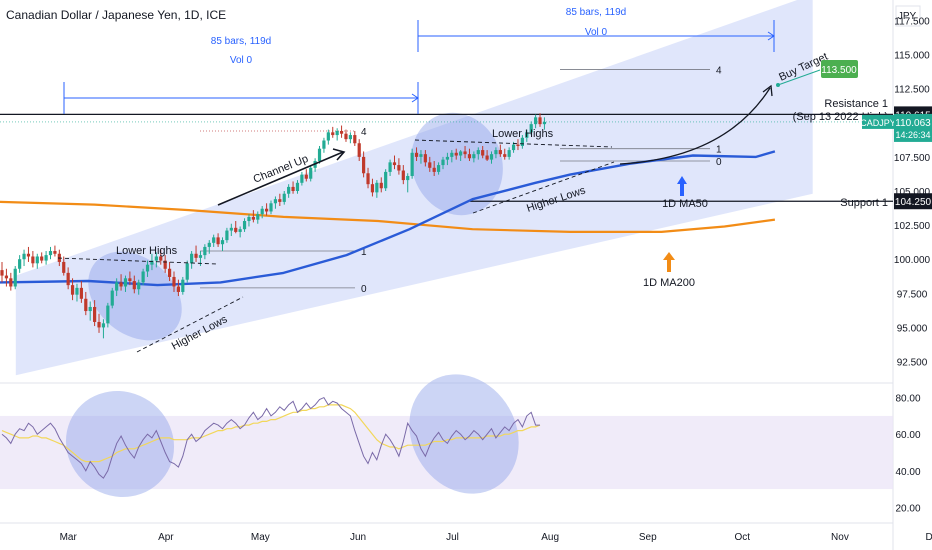 This screenshot has height=550, width=932. I want to click on fib-1-right-label: 1, so click(719, 150).